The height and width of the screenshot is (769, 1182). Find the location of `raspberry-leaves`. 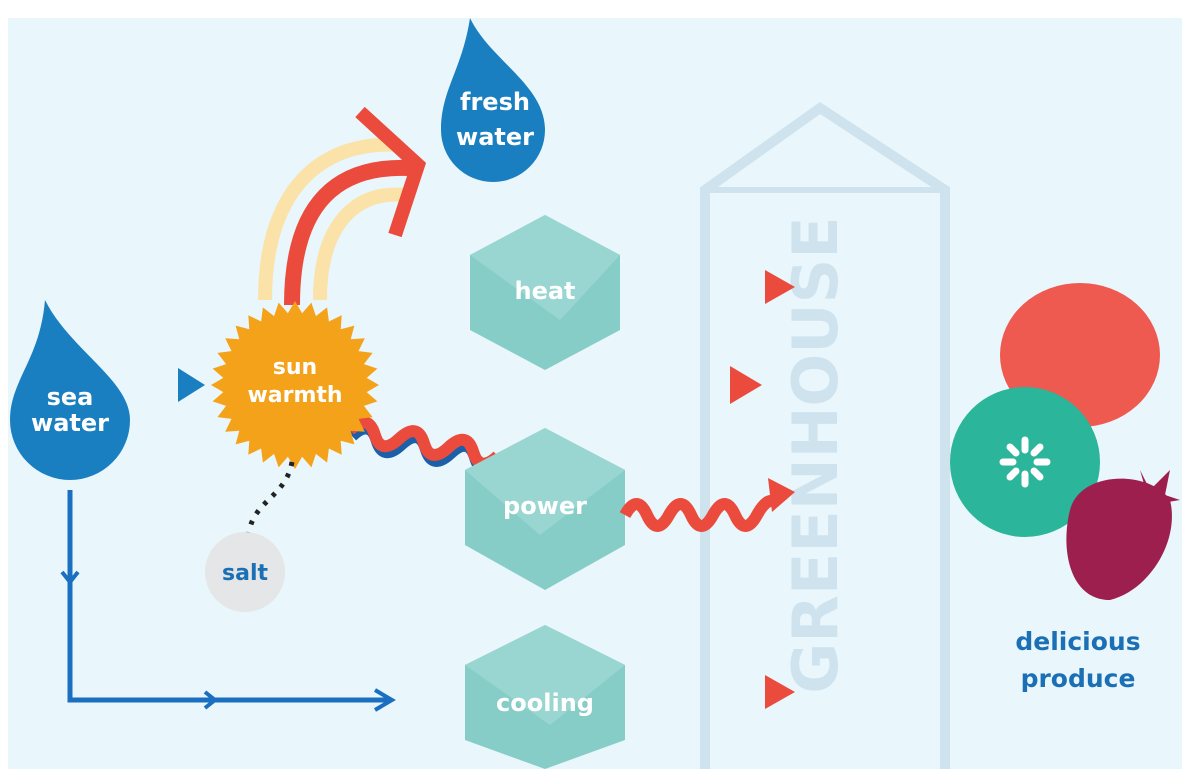

raspberry-leaves is located at coordinates (1160, 487).